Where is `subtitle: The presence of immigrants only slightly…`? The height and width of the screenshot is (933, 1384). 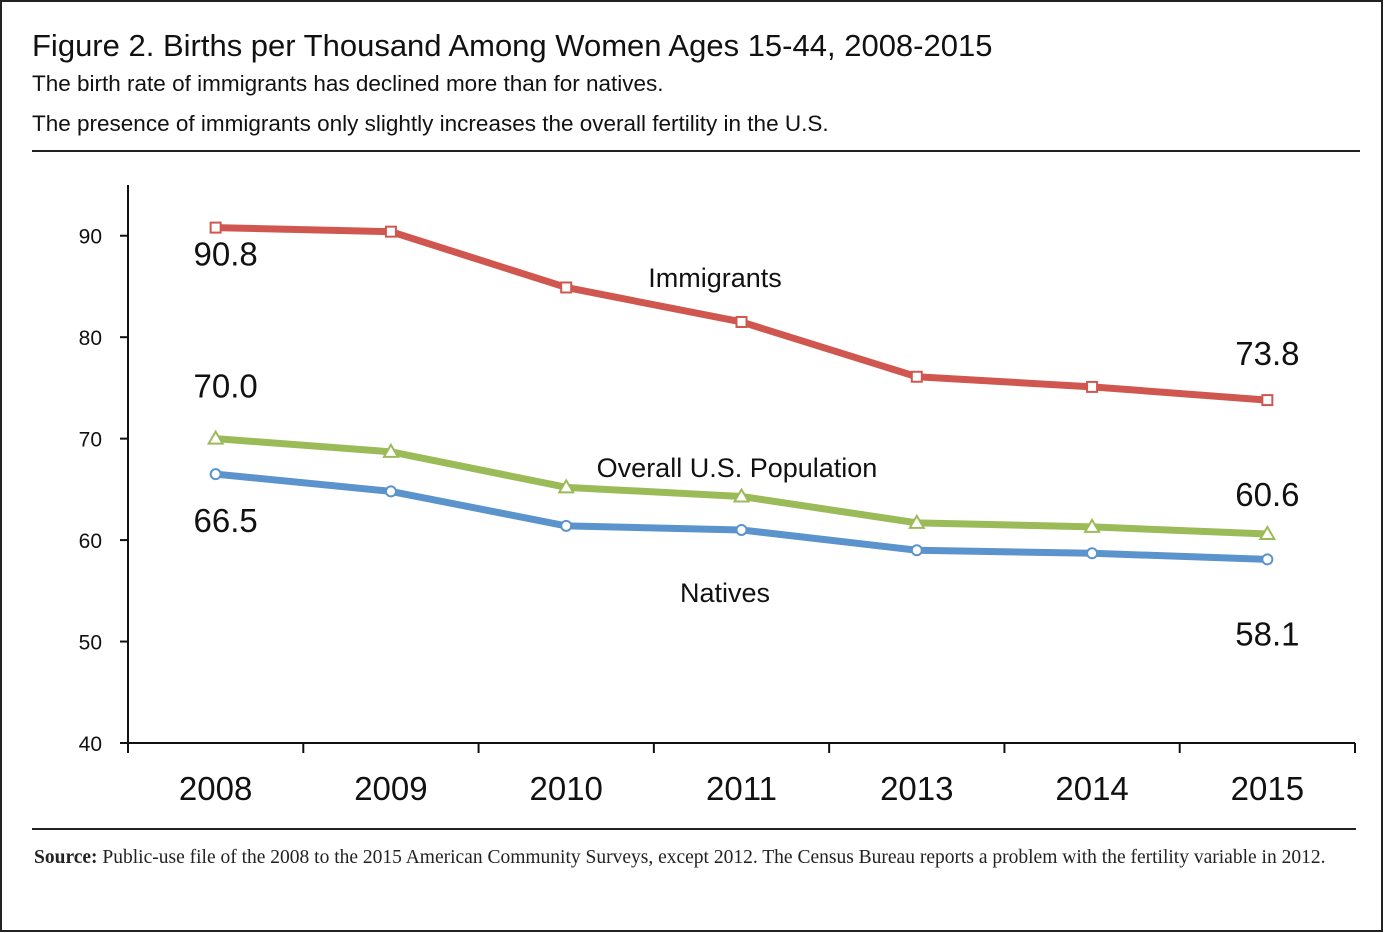
subtitle: The presence of immigrants only slightly… is located at coordinates (430, 123).